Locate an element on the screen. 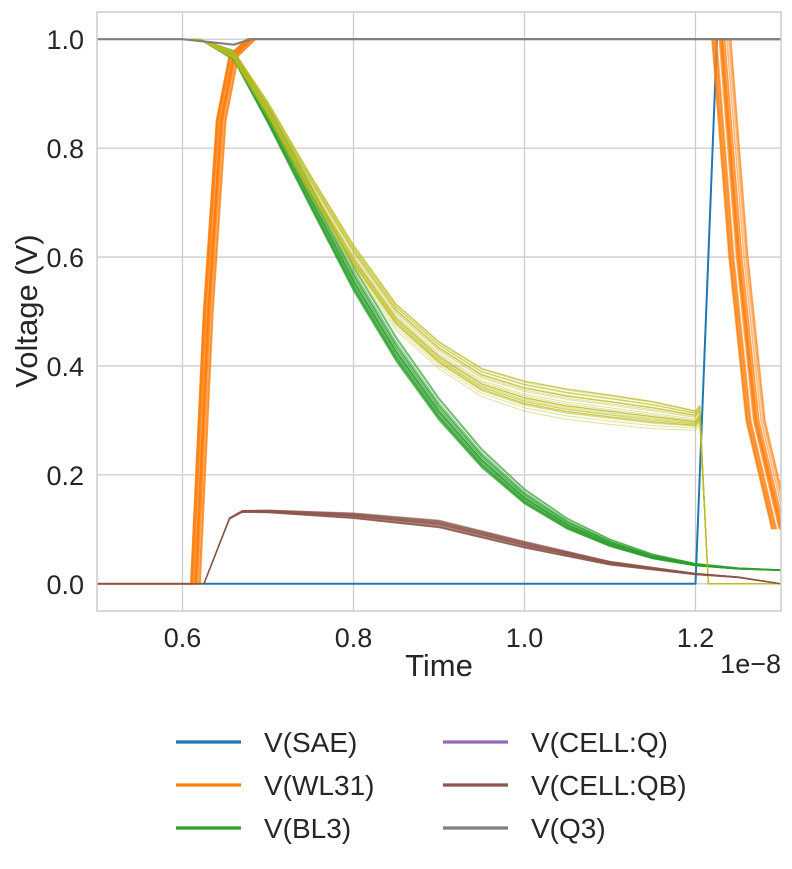  x-axis-label: Time is located at coordinates (439, 665).